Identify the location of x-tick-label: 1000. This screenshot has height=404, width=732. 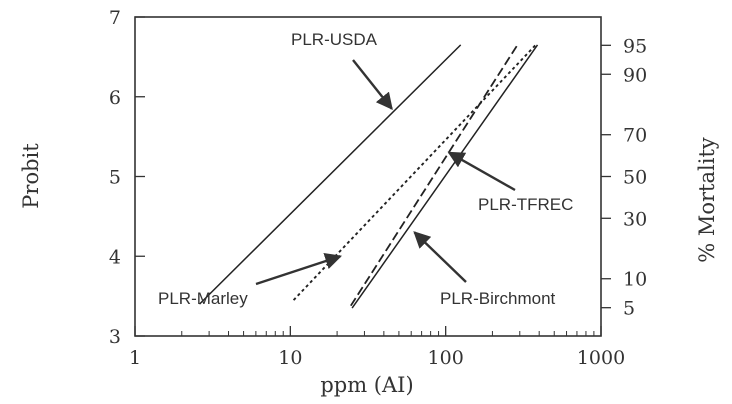
(601, 358).